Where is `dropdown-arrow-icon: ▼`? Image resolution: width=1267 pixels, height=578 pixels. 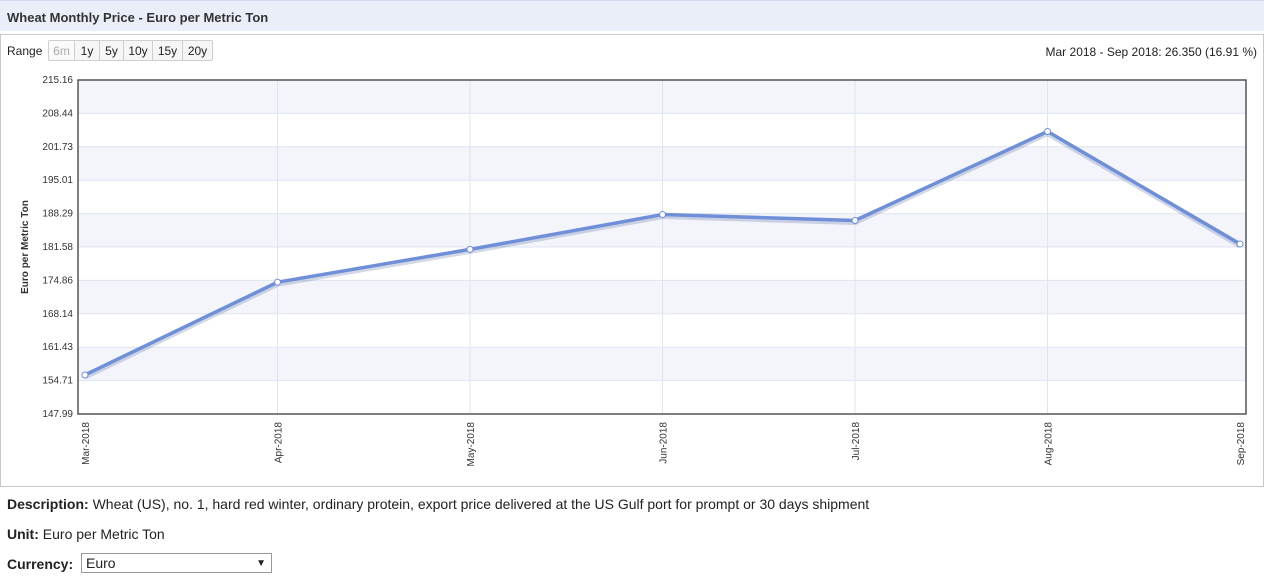
dropdown-arrow-icon: ▼ is located at coordinates (261, 563).